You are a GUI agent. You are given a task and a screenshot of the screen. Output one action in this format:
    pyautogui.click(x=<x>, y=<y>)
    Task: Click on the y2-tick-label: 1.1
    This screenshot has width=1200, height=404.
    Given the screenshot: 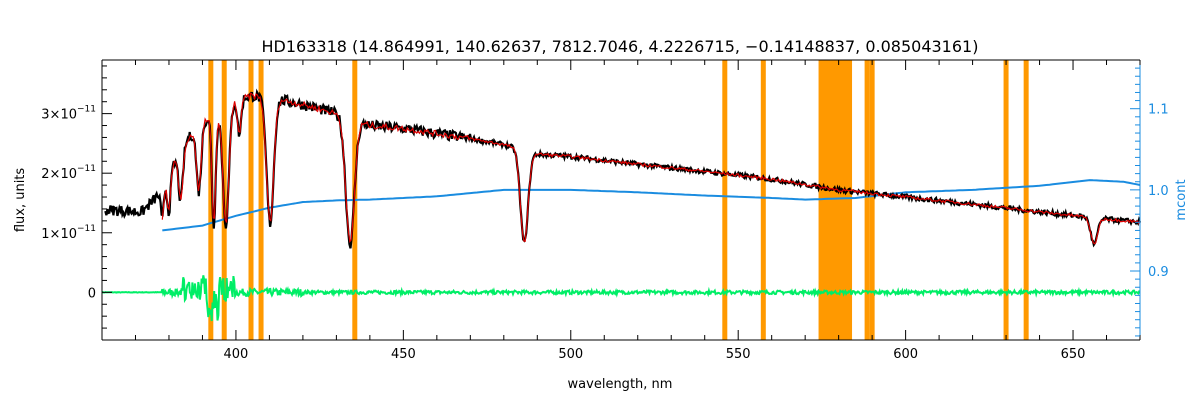 What is the action you would take?
    pyautogui.click(x=1158, y=110)
    